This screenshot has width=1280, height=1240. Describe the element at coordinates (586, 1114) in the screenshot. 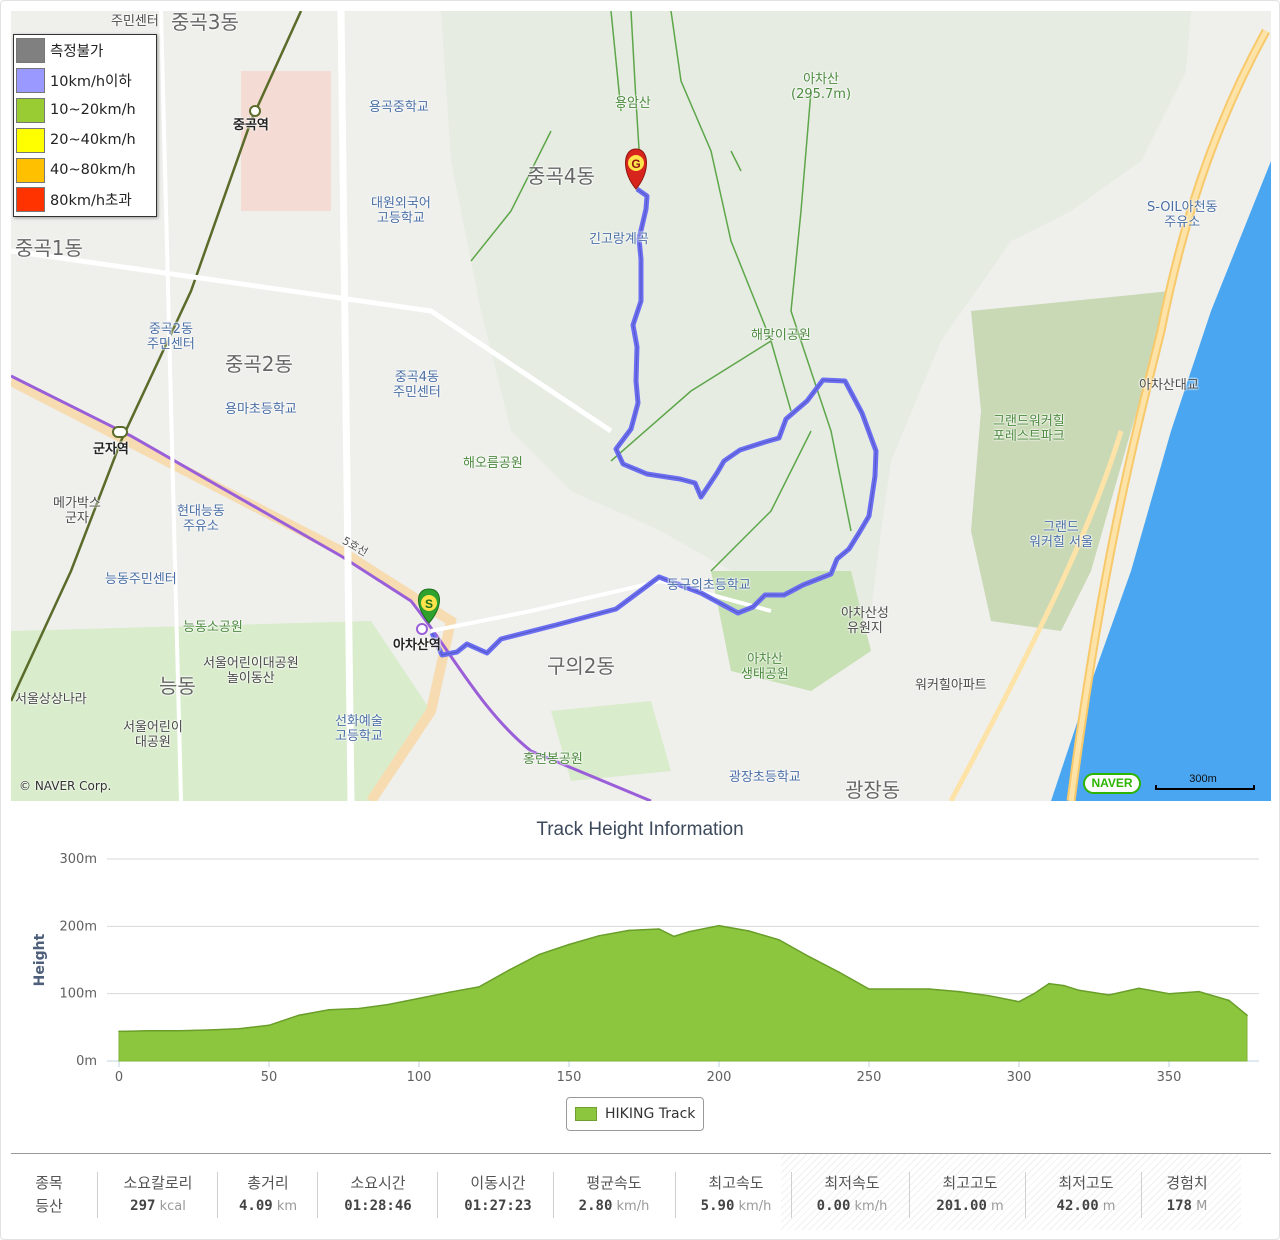

I see `legend-swatch` at that location.